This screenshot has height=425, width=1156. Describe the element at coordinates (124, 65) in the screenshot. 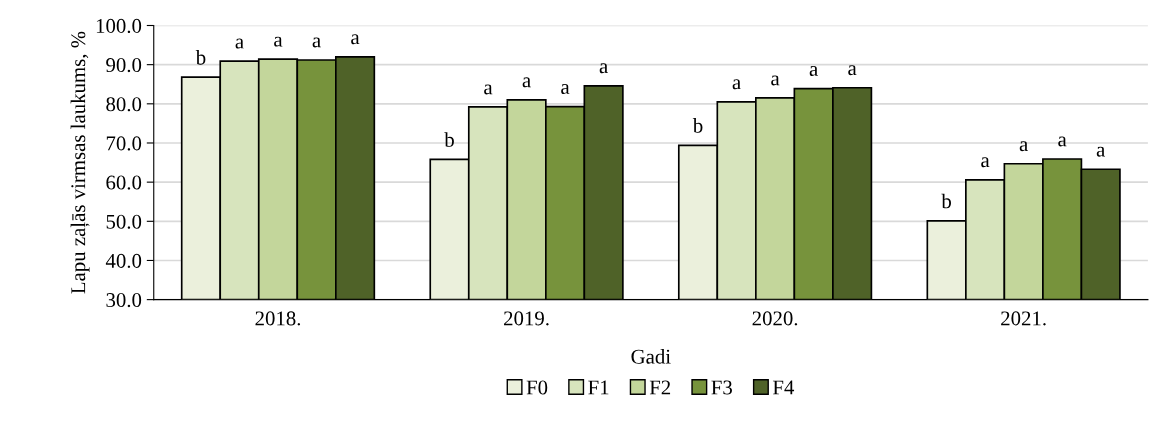

I see `y-tick-label: 90.0` at that location.